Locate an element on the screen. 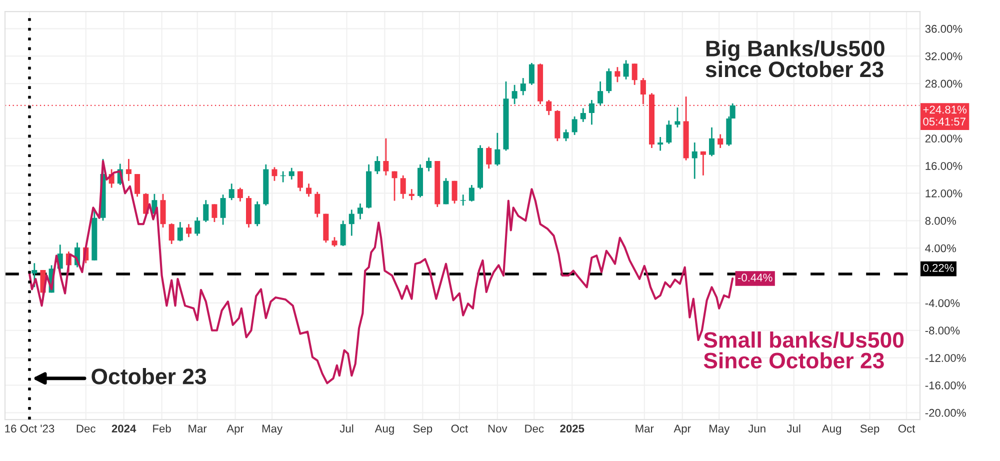 The width and height of the screenshot is (1000, 461). y-tick-label: 32.00% is located at coordinates (943, 56).